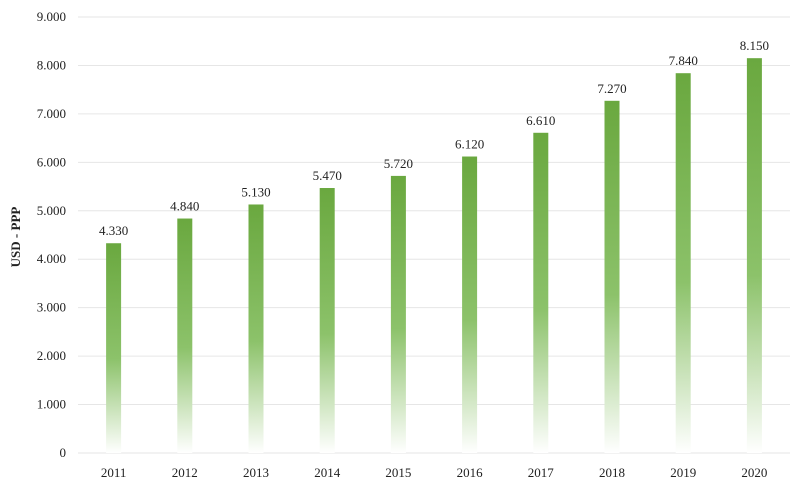 This screenshot has width=800, height=486. What do you see at coordinates (612, 276) in the screenshot?
I see `bar-2018` at bounding box center [612, 276].